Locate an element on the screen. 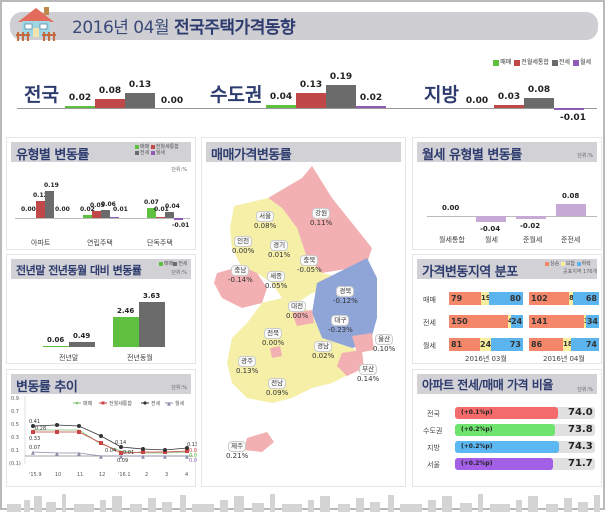 This screenshot has width=605, height=512. summary-legend: 매매 전월세통합 전세 월세 is located at coordinates (542, 61).